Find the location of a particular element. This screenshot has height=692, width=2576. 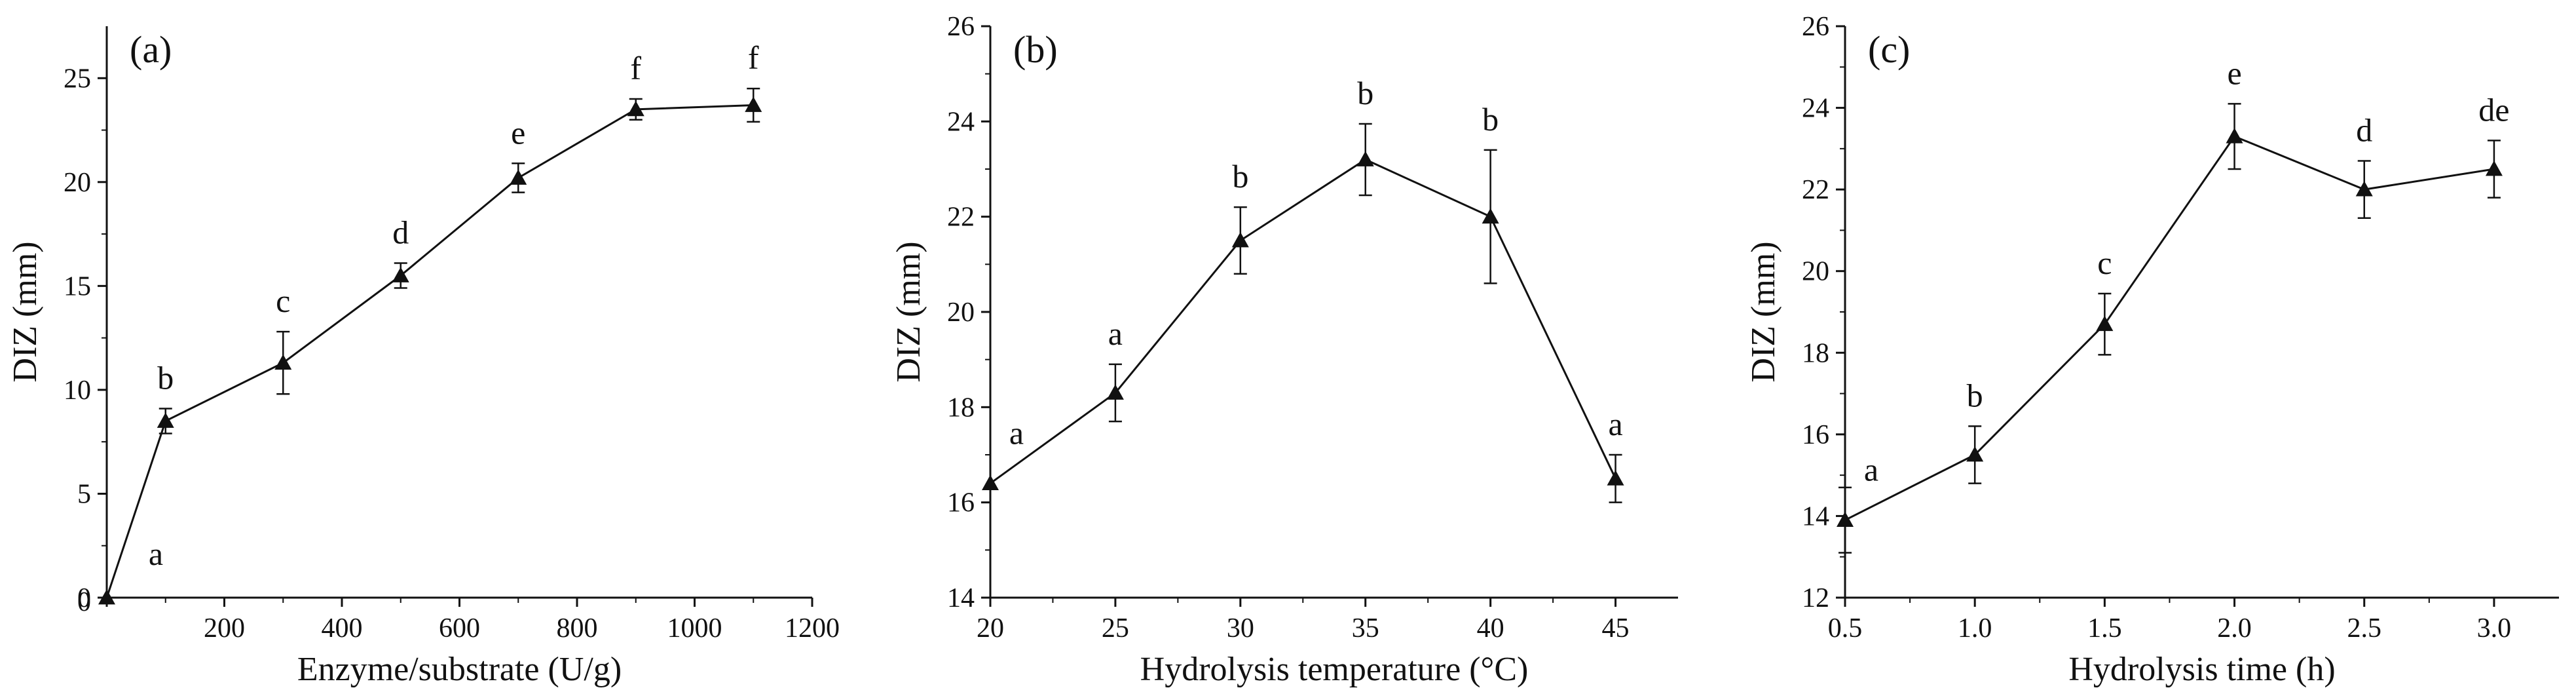

x-axis-title: Hydrolysis temperature (°C) is located at coordinates (1334, 669).